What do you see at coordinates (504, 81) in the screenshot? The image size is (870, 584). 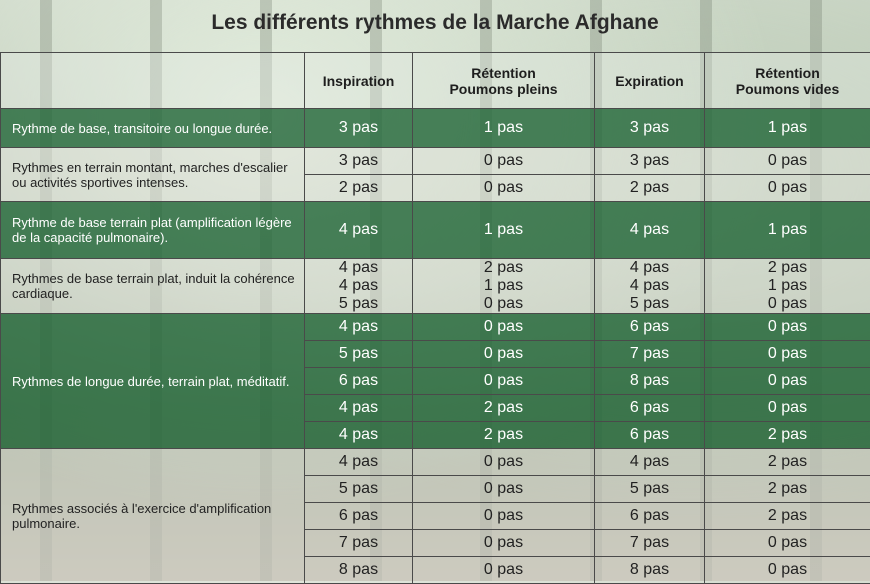 I see `column-header: Rétention Poumons pleins` at bounding box center [504, 81].